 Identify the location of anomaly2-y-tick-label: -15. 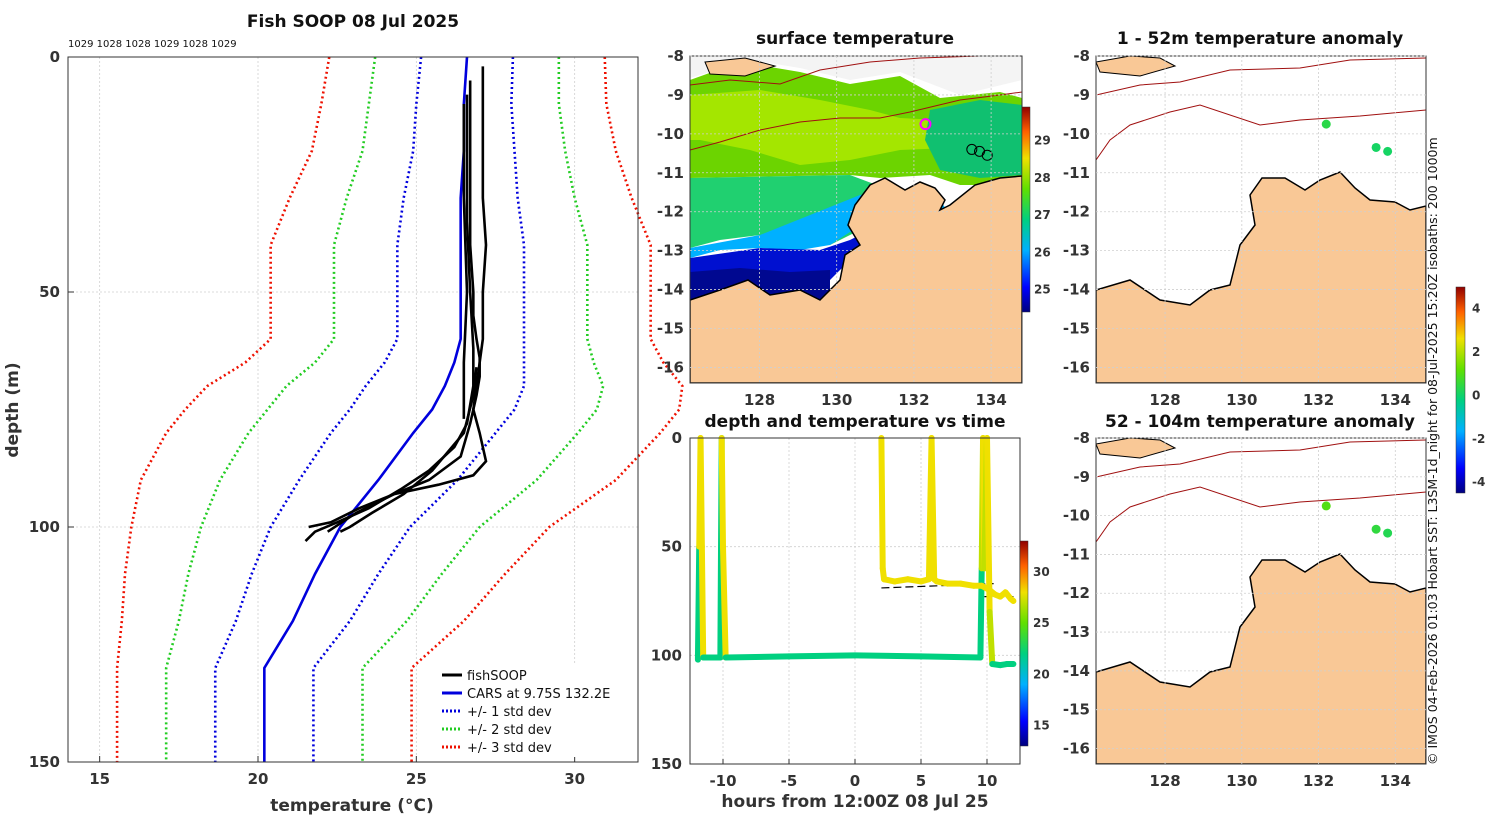
(1076, 710).